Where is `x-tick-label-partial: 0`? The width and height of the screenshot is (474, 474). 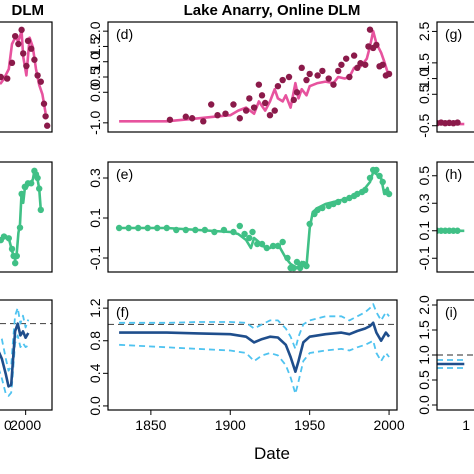
x-tick-label-partial: 0 is located at coordinates (8, 425).